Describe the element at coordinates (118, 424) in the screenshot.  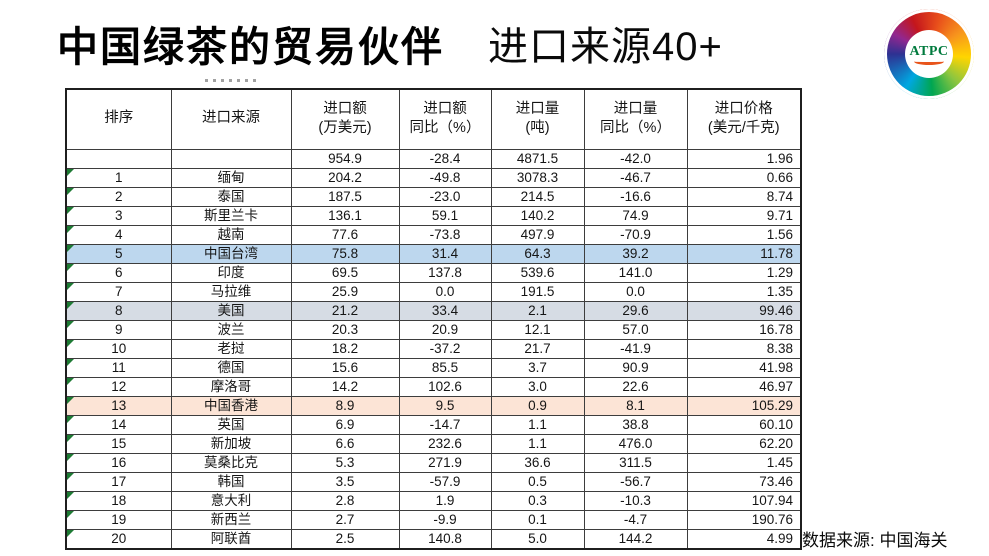
I see `rank-cell: 14` at that location.